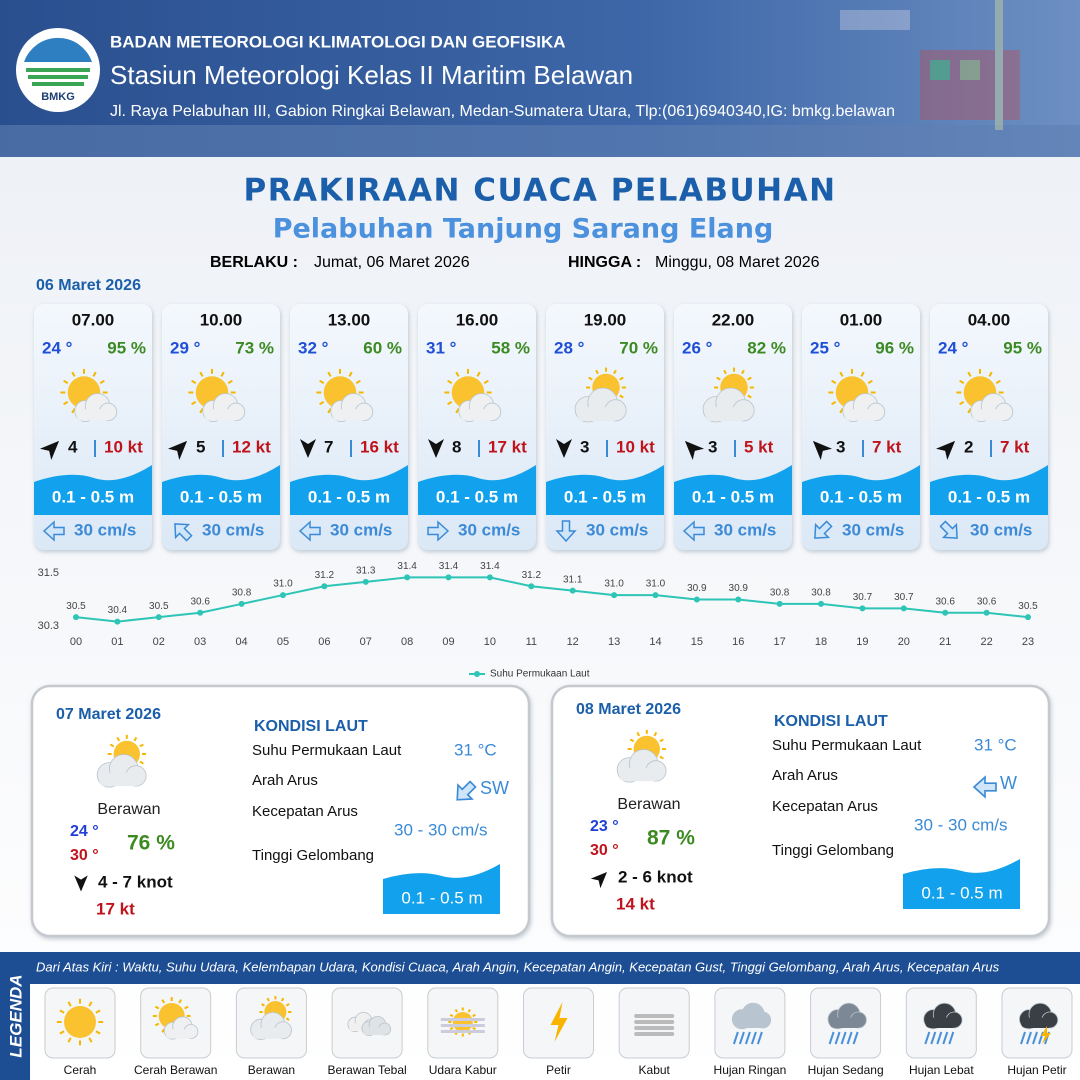  What do you see at coordinates (135, 881) in the screenshot?
I see `wind-speed: 4 - 7 knot` at bounding box center [135, 881].